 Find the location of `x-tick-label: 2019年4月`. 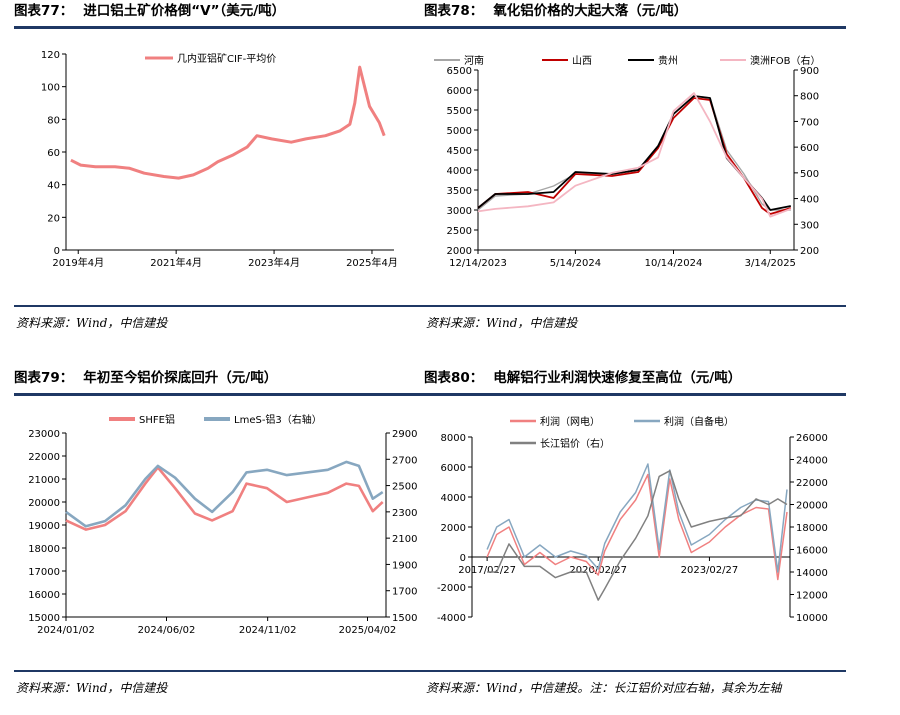

x-tick-label: 2019年4月 is located at coordinates (78, 262).